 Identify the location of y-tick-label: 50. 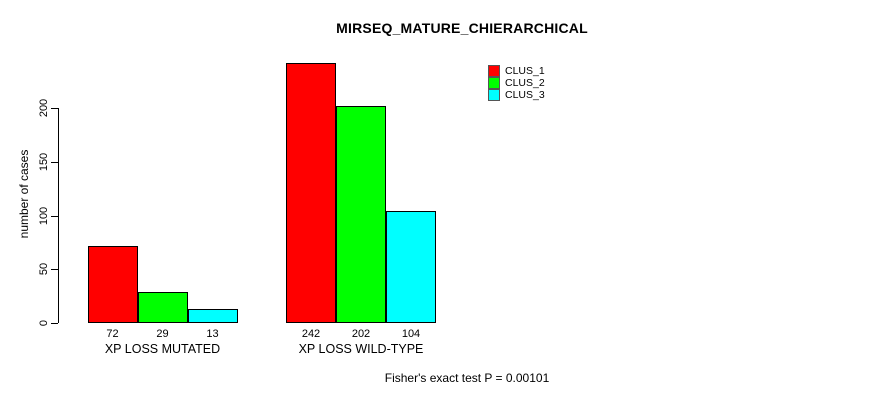
(44, 269).